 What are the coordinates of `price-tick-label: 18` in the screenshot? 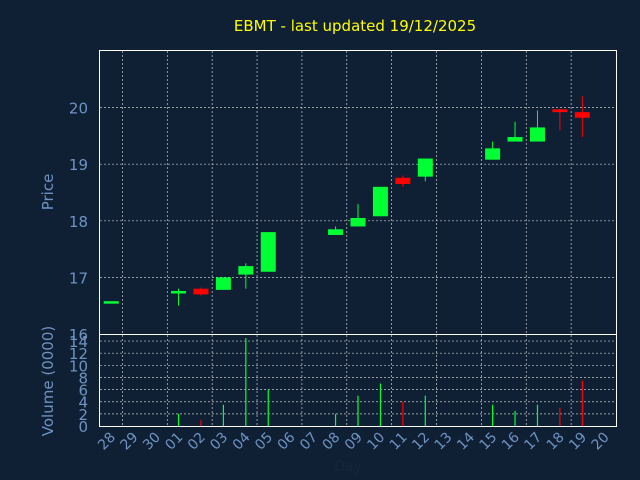 It's located at (78, 222).